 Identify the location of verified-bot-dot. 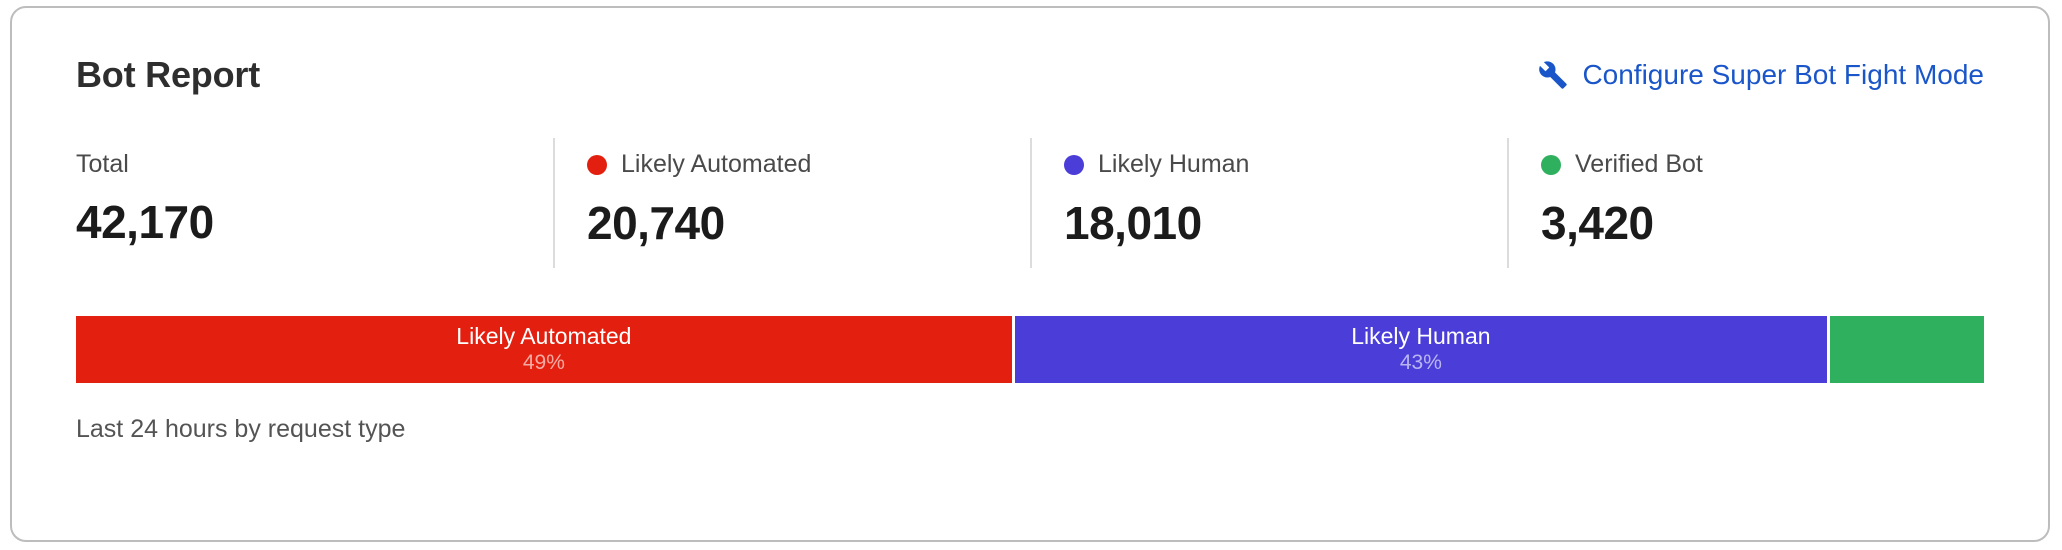
(1551, 164).